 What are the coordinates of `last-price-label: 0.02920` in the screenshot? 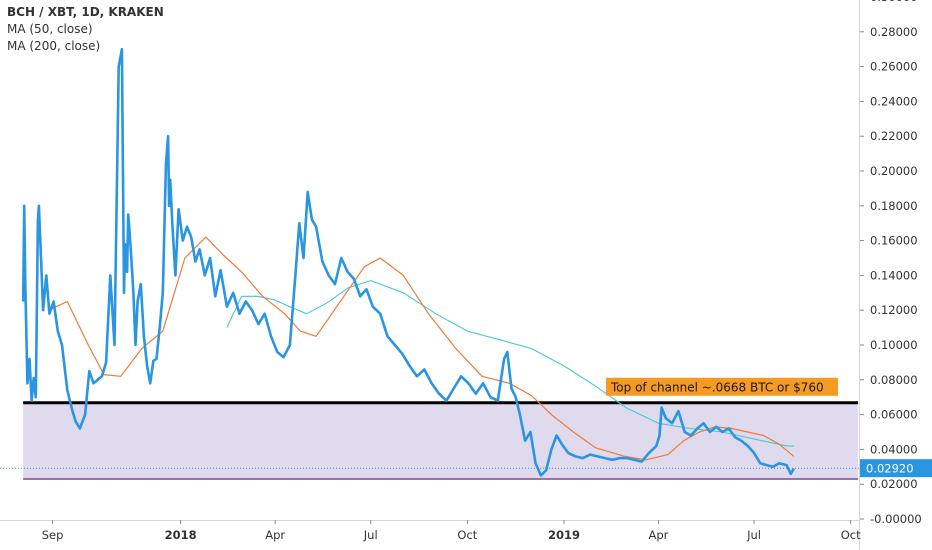 It's located at (890, 469).